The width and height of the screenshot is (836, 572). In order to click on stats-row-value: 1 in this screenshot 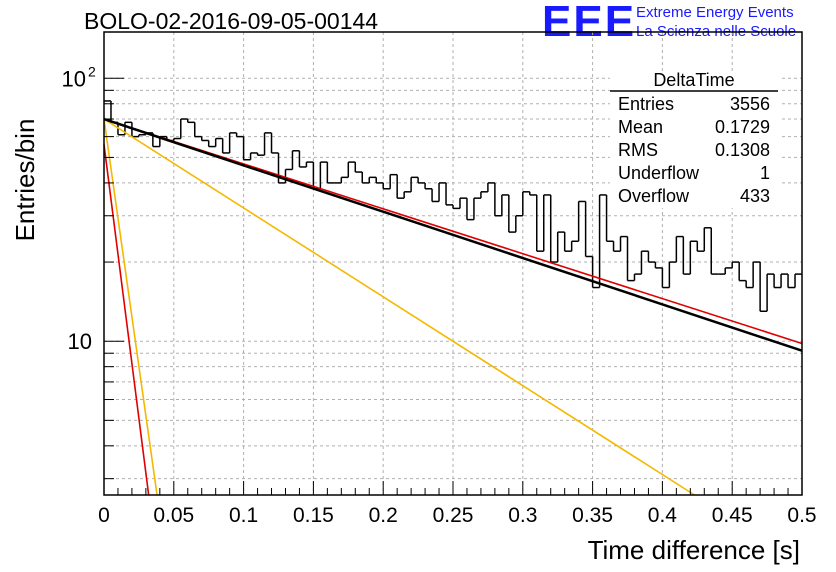, I will do `click(765, 173)`.